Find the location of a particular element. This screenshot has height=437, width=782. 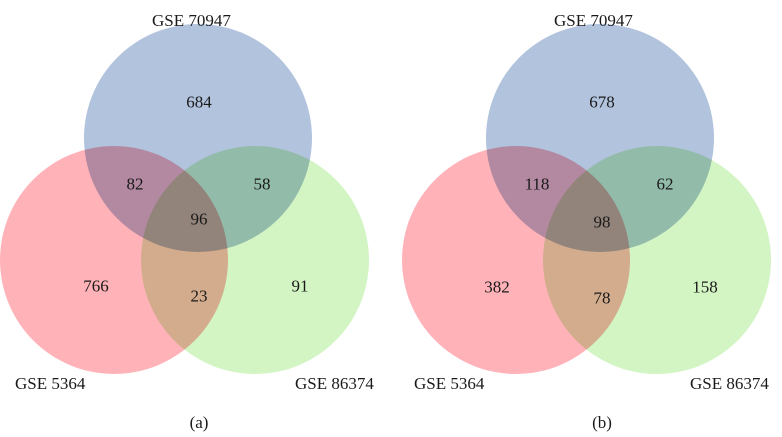

region-top-only: 678 is located at coordinates (602, 102).